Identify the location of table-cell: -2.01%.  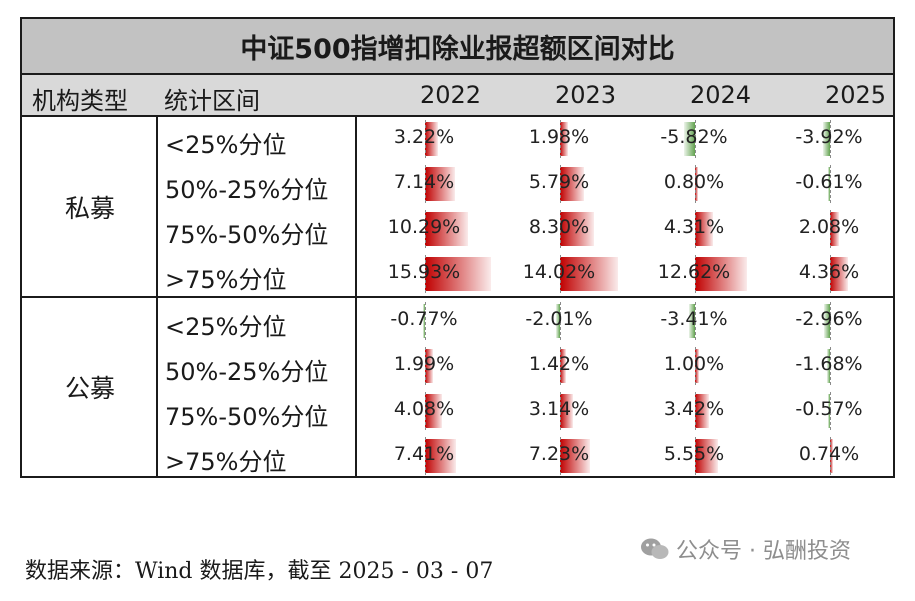
(559, 321).